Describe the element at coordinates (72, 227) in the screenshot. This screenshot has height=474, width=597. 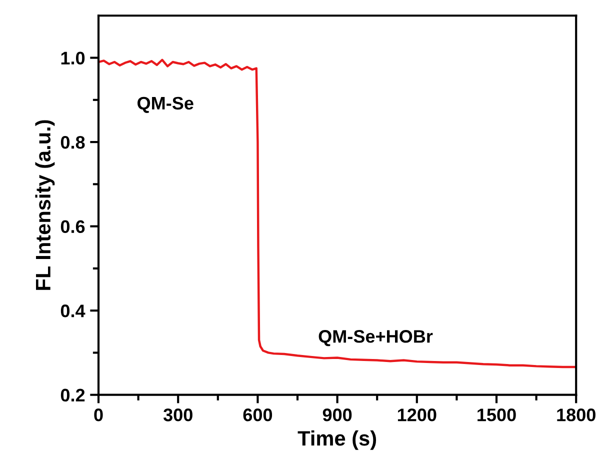
I see `y-tick-label: 0.6` at that location.